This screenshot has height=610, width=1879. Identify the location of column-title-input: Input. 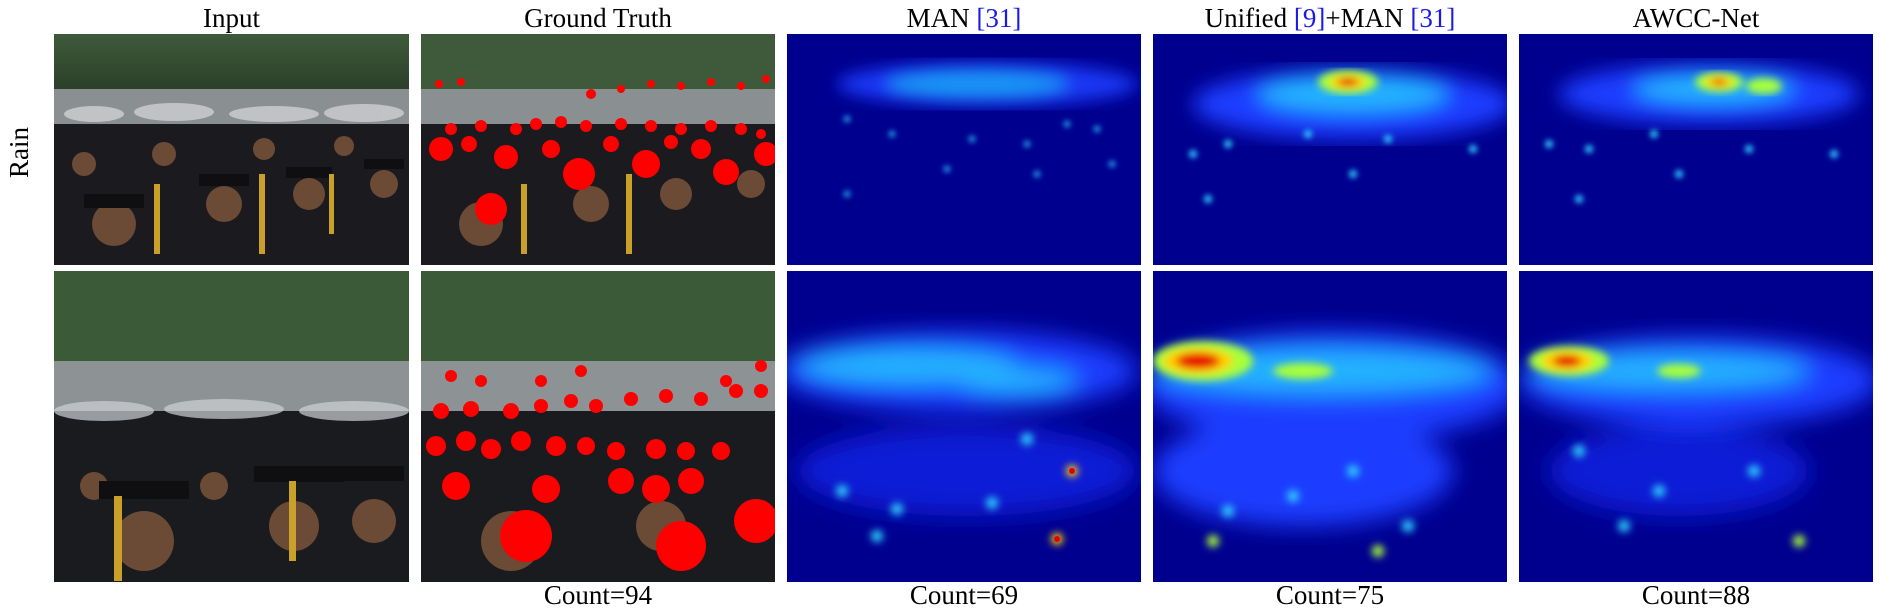
(231, 18).